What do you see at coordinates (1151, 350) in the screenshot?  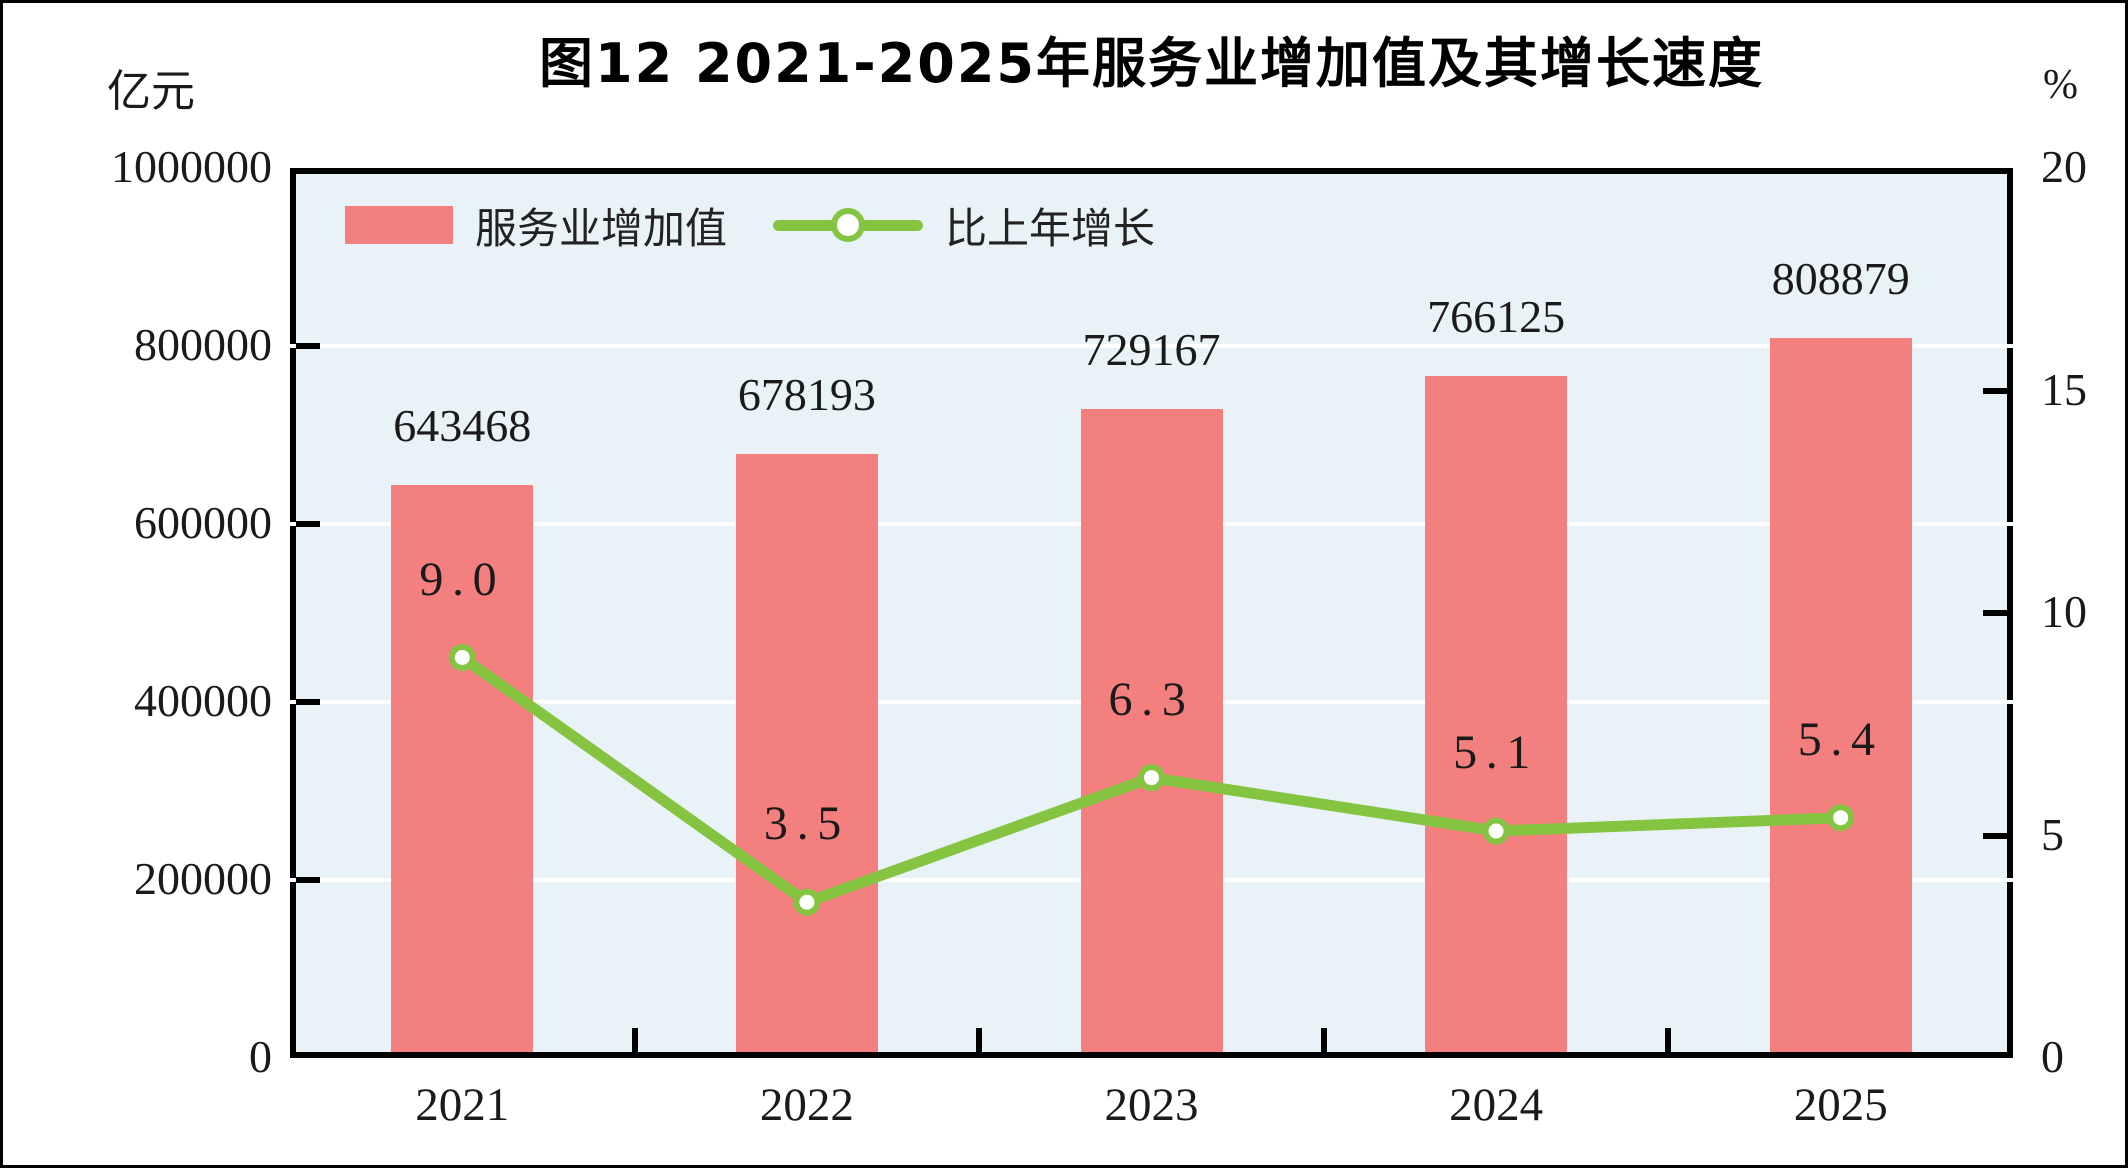 I see `bar-value-label: 729167` at bounding box center [1151, 350].